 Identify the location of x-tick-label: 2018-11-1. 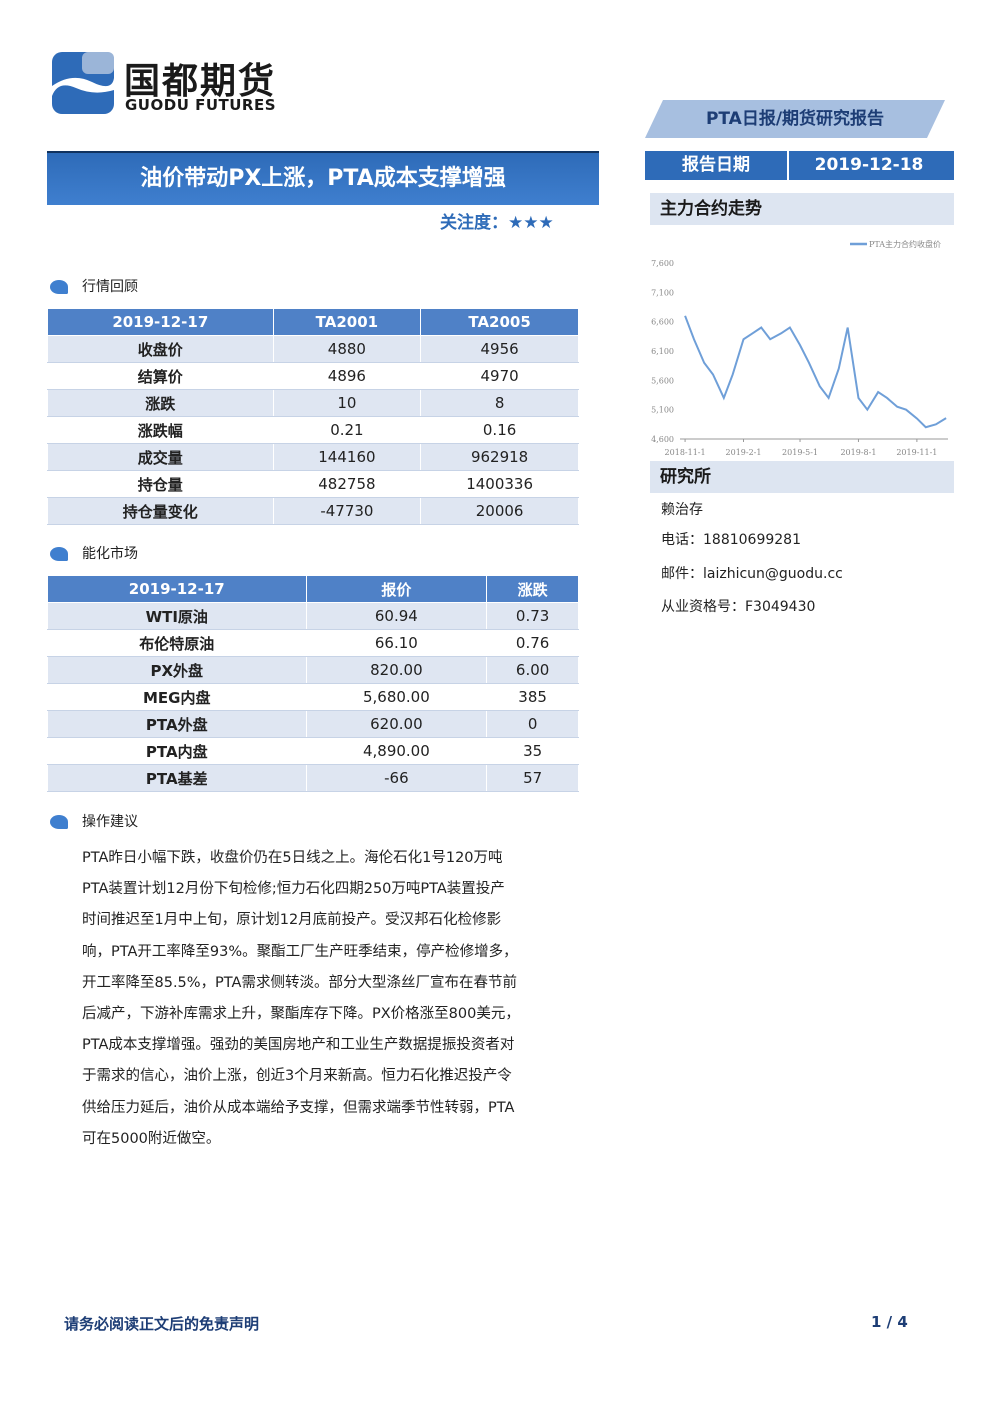
(685, 452).